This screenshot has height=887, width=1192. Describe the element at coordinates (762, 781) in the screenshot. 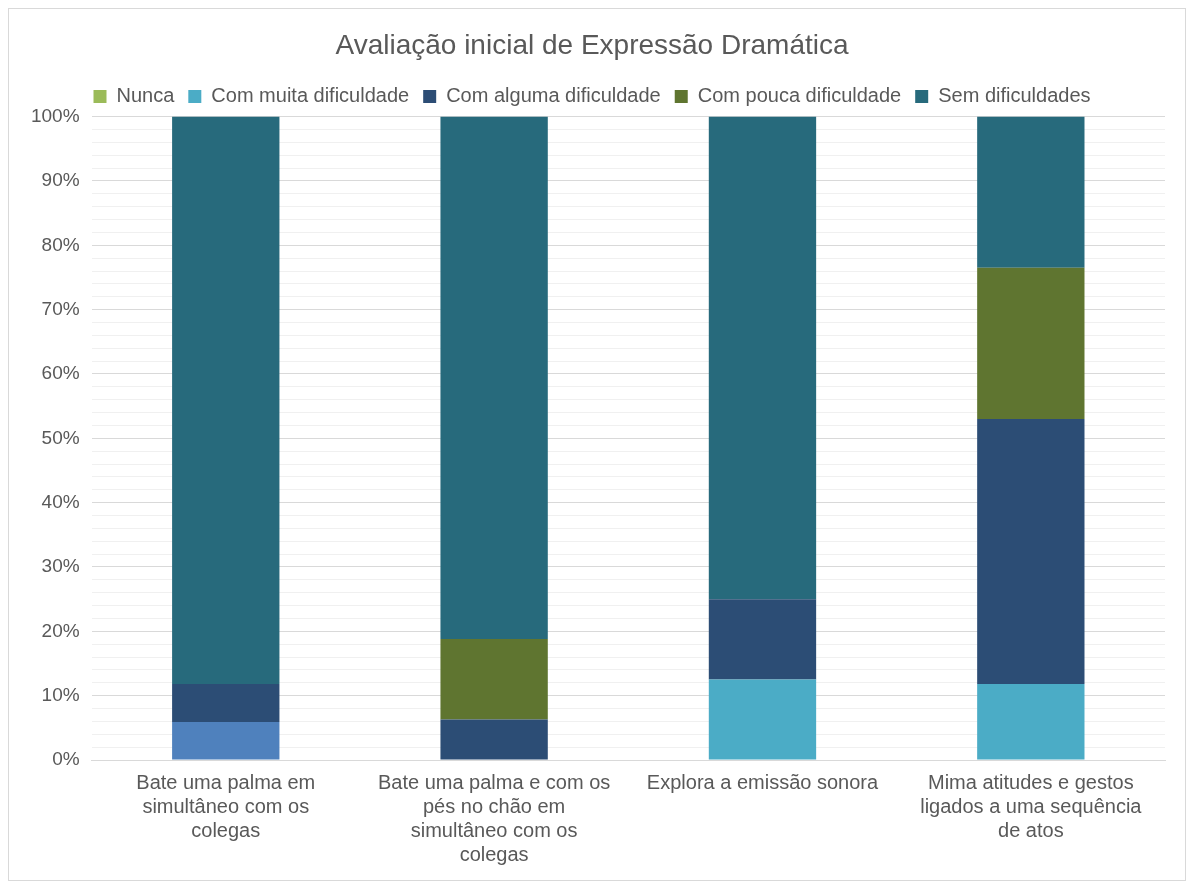

I see `x-tick-label: Explora a emissão sonora` at that location.